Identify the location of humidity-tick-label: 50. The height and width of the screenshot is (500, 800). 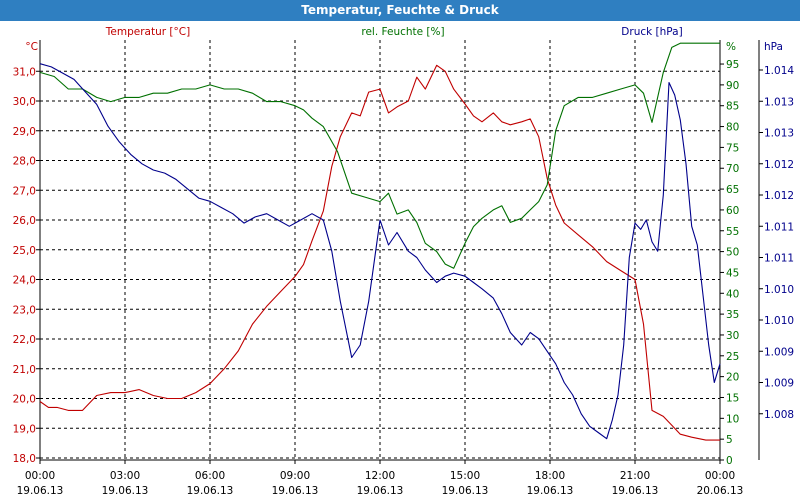
(732, 253).